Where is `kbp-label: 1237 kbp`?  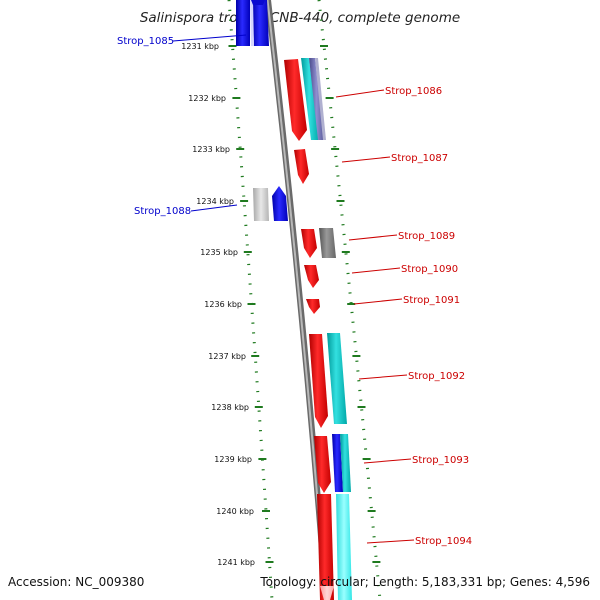 kbp-label: 1237 kbp is located at coordinates (227, 356).